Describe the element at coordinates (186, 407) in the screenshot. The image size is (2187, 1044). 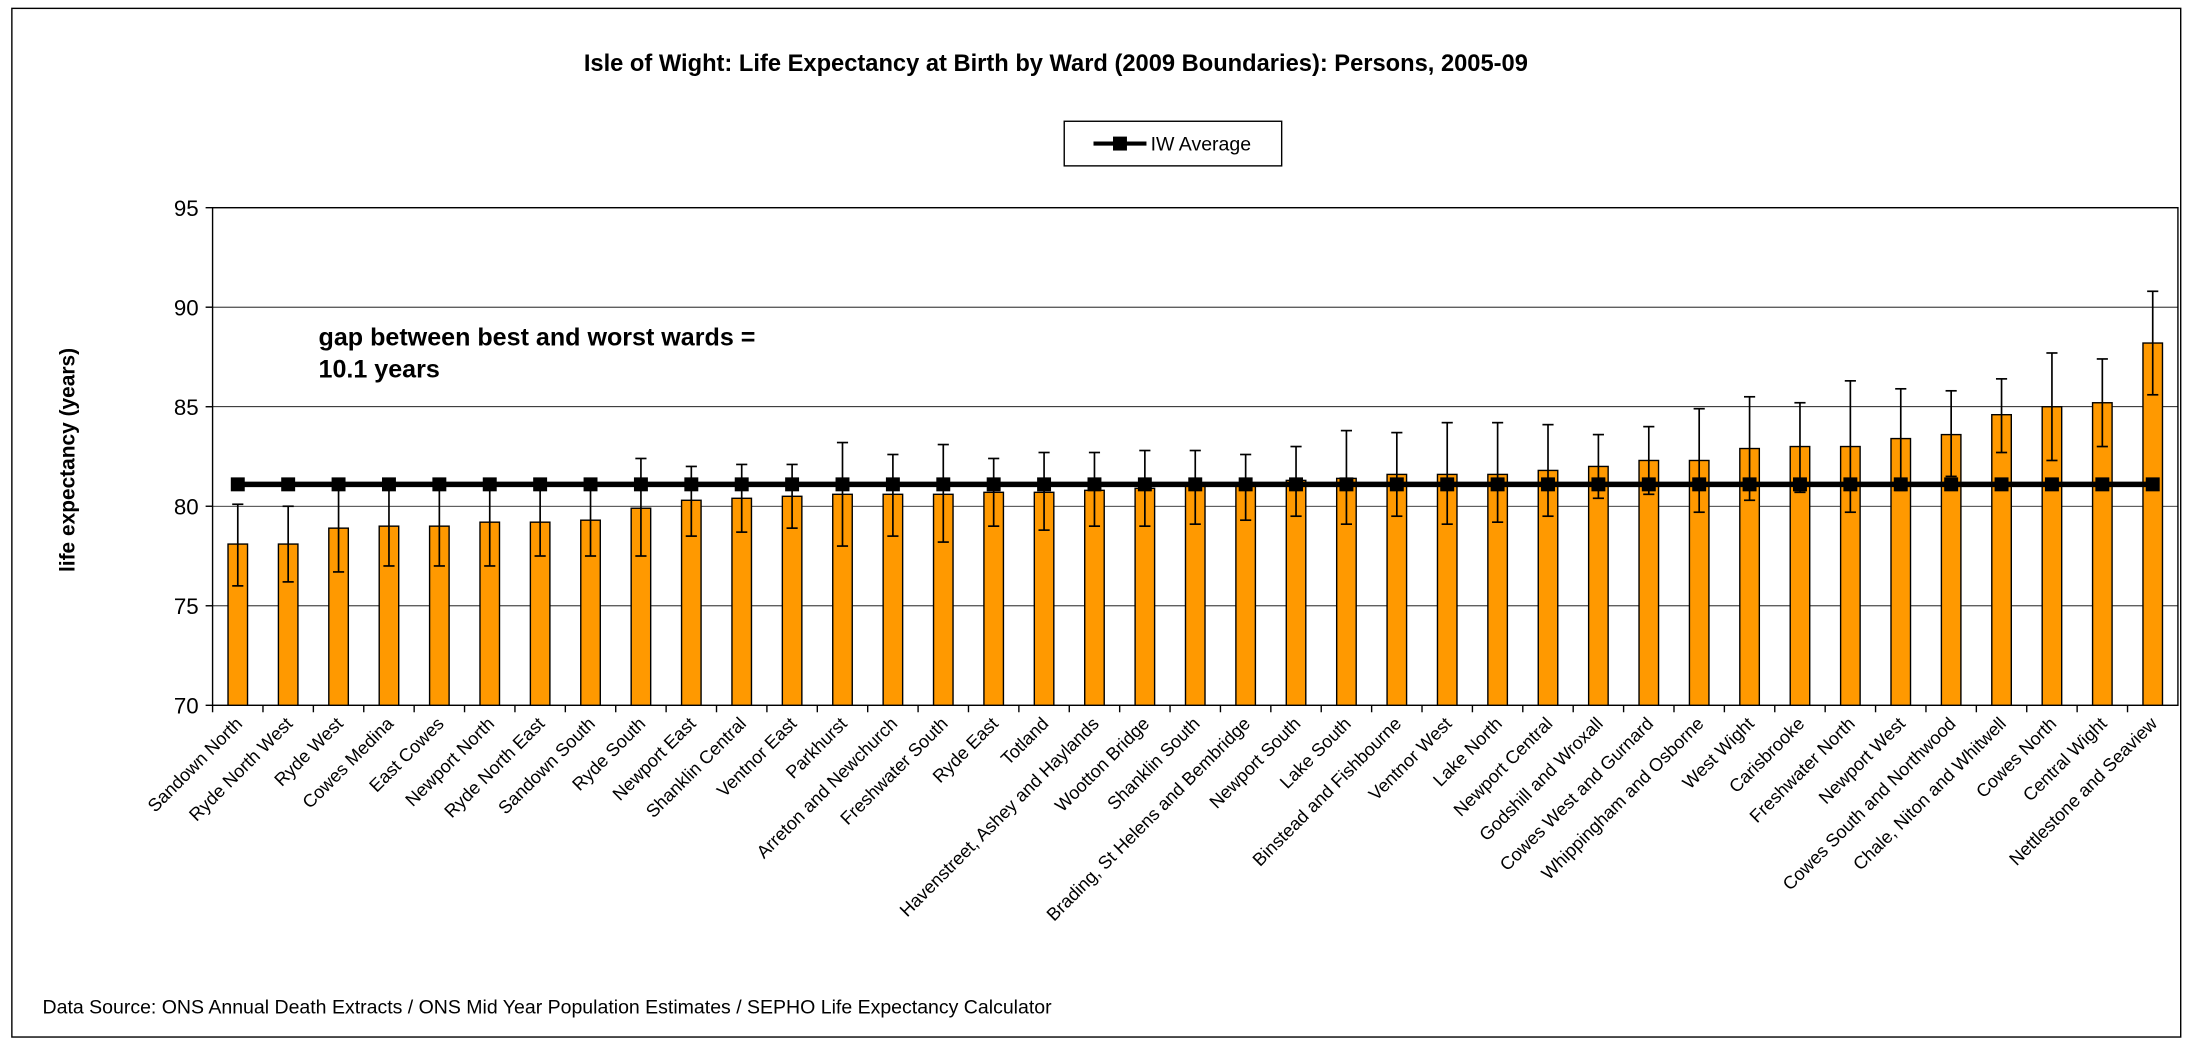
I see `y-tick-label: 85` at that location.